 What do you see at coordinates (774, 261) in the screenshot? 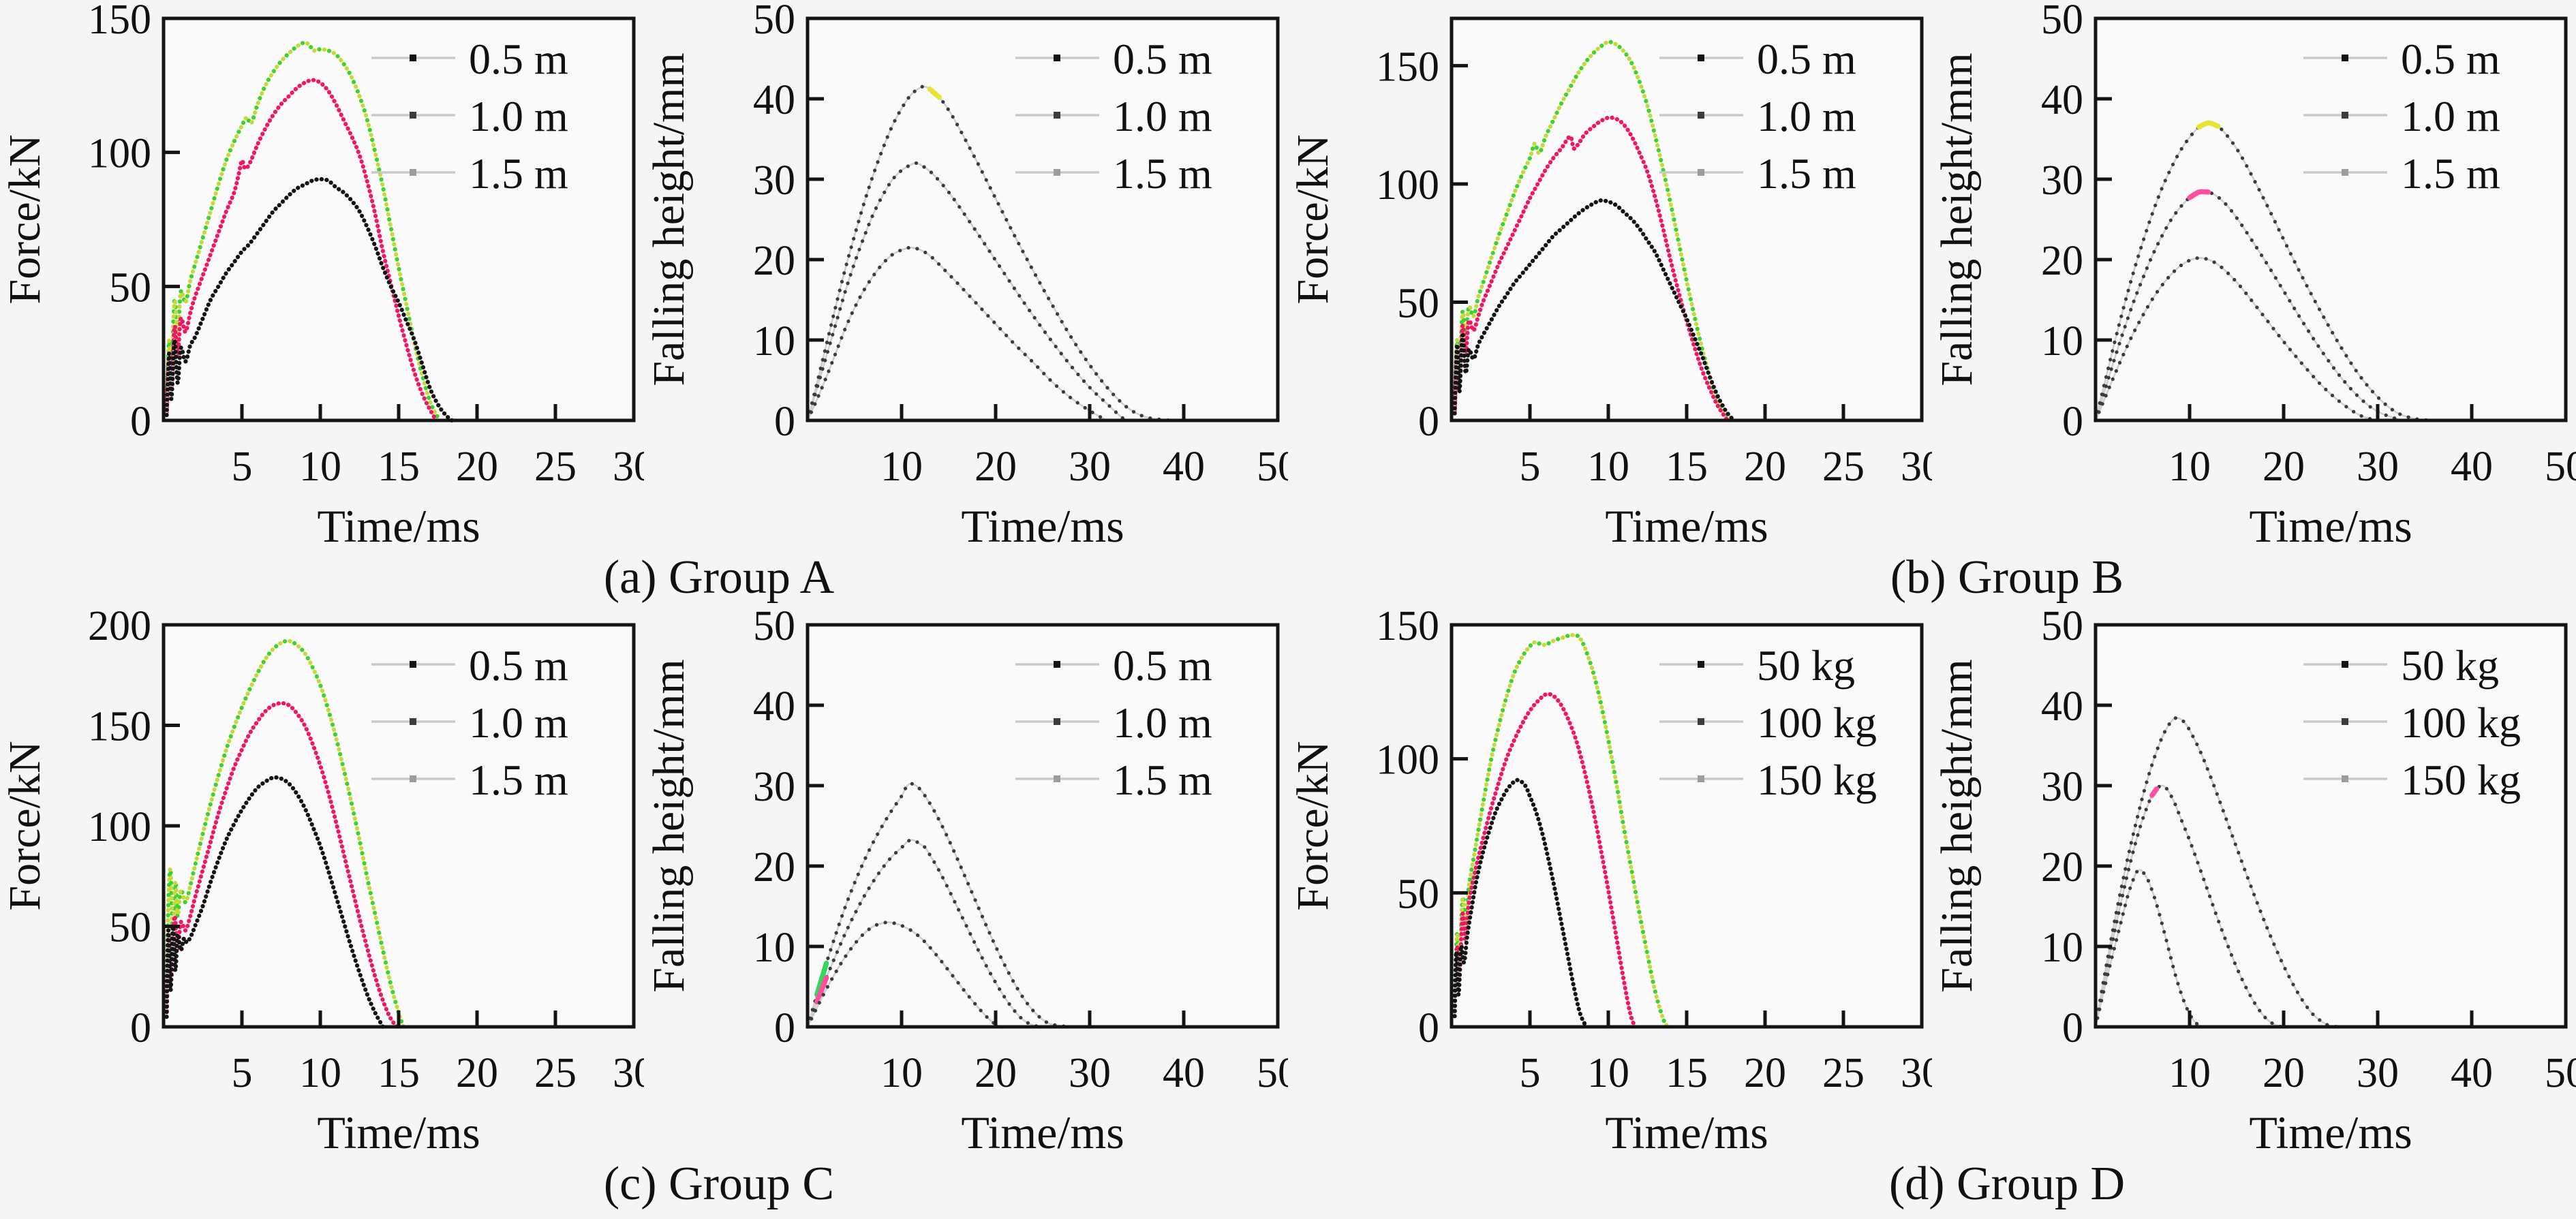
I see `y-tick-label: 20` at bounding box center [774, 261].